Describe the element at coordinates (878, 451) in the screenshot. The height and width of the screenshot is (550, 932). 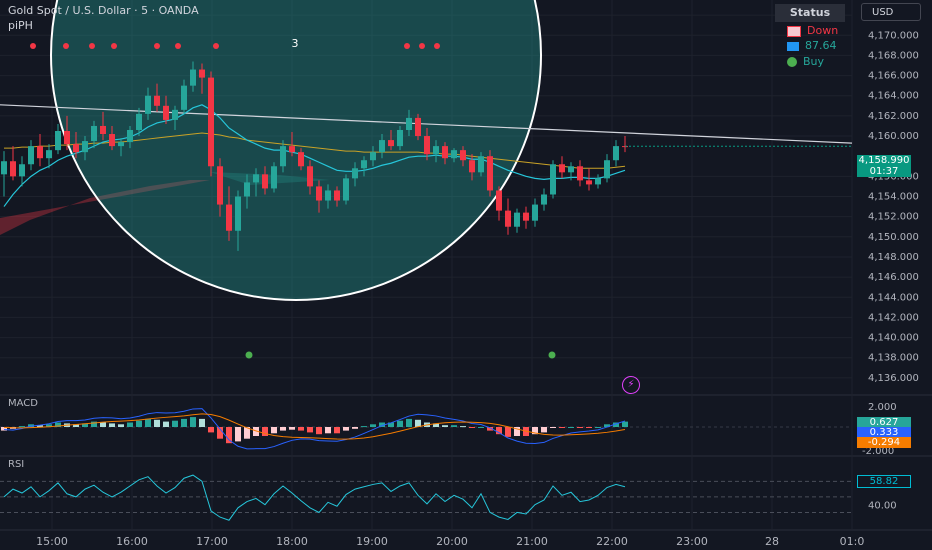
I see `macd-axis-label: -2.000` at that location.